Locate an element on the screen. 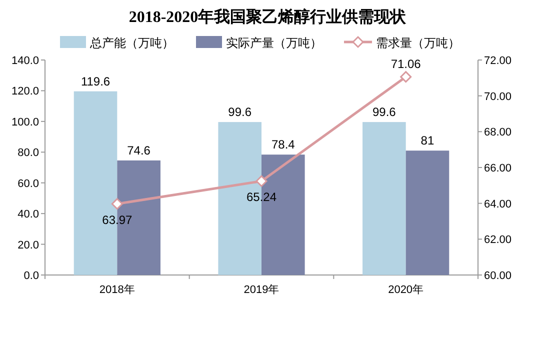 This screenshot has height=337, width=535. y-tick-label: 20.0 is located at coordinates (28, 245).